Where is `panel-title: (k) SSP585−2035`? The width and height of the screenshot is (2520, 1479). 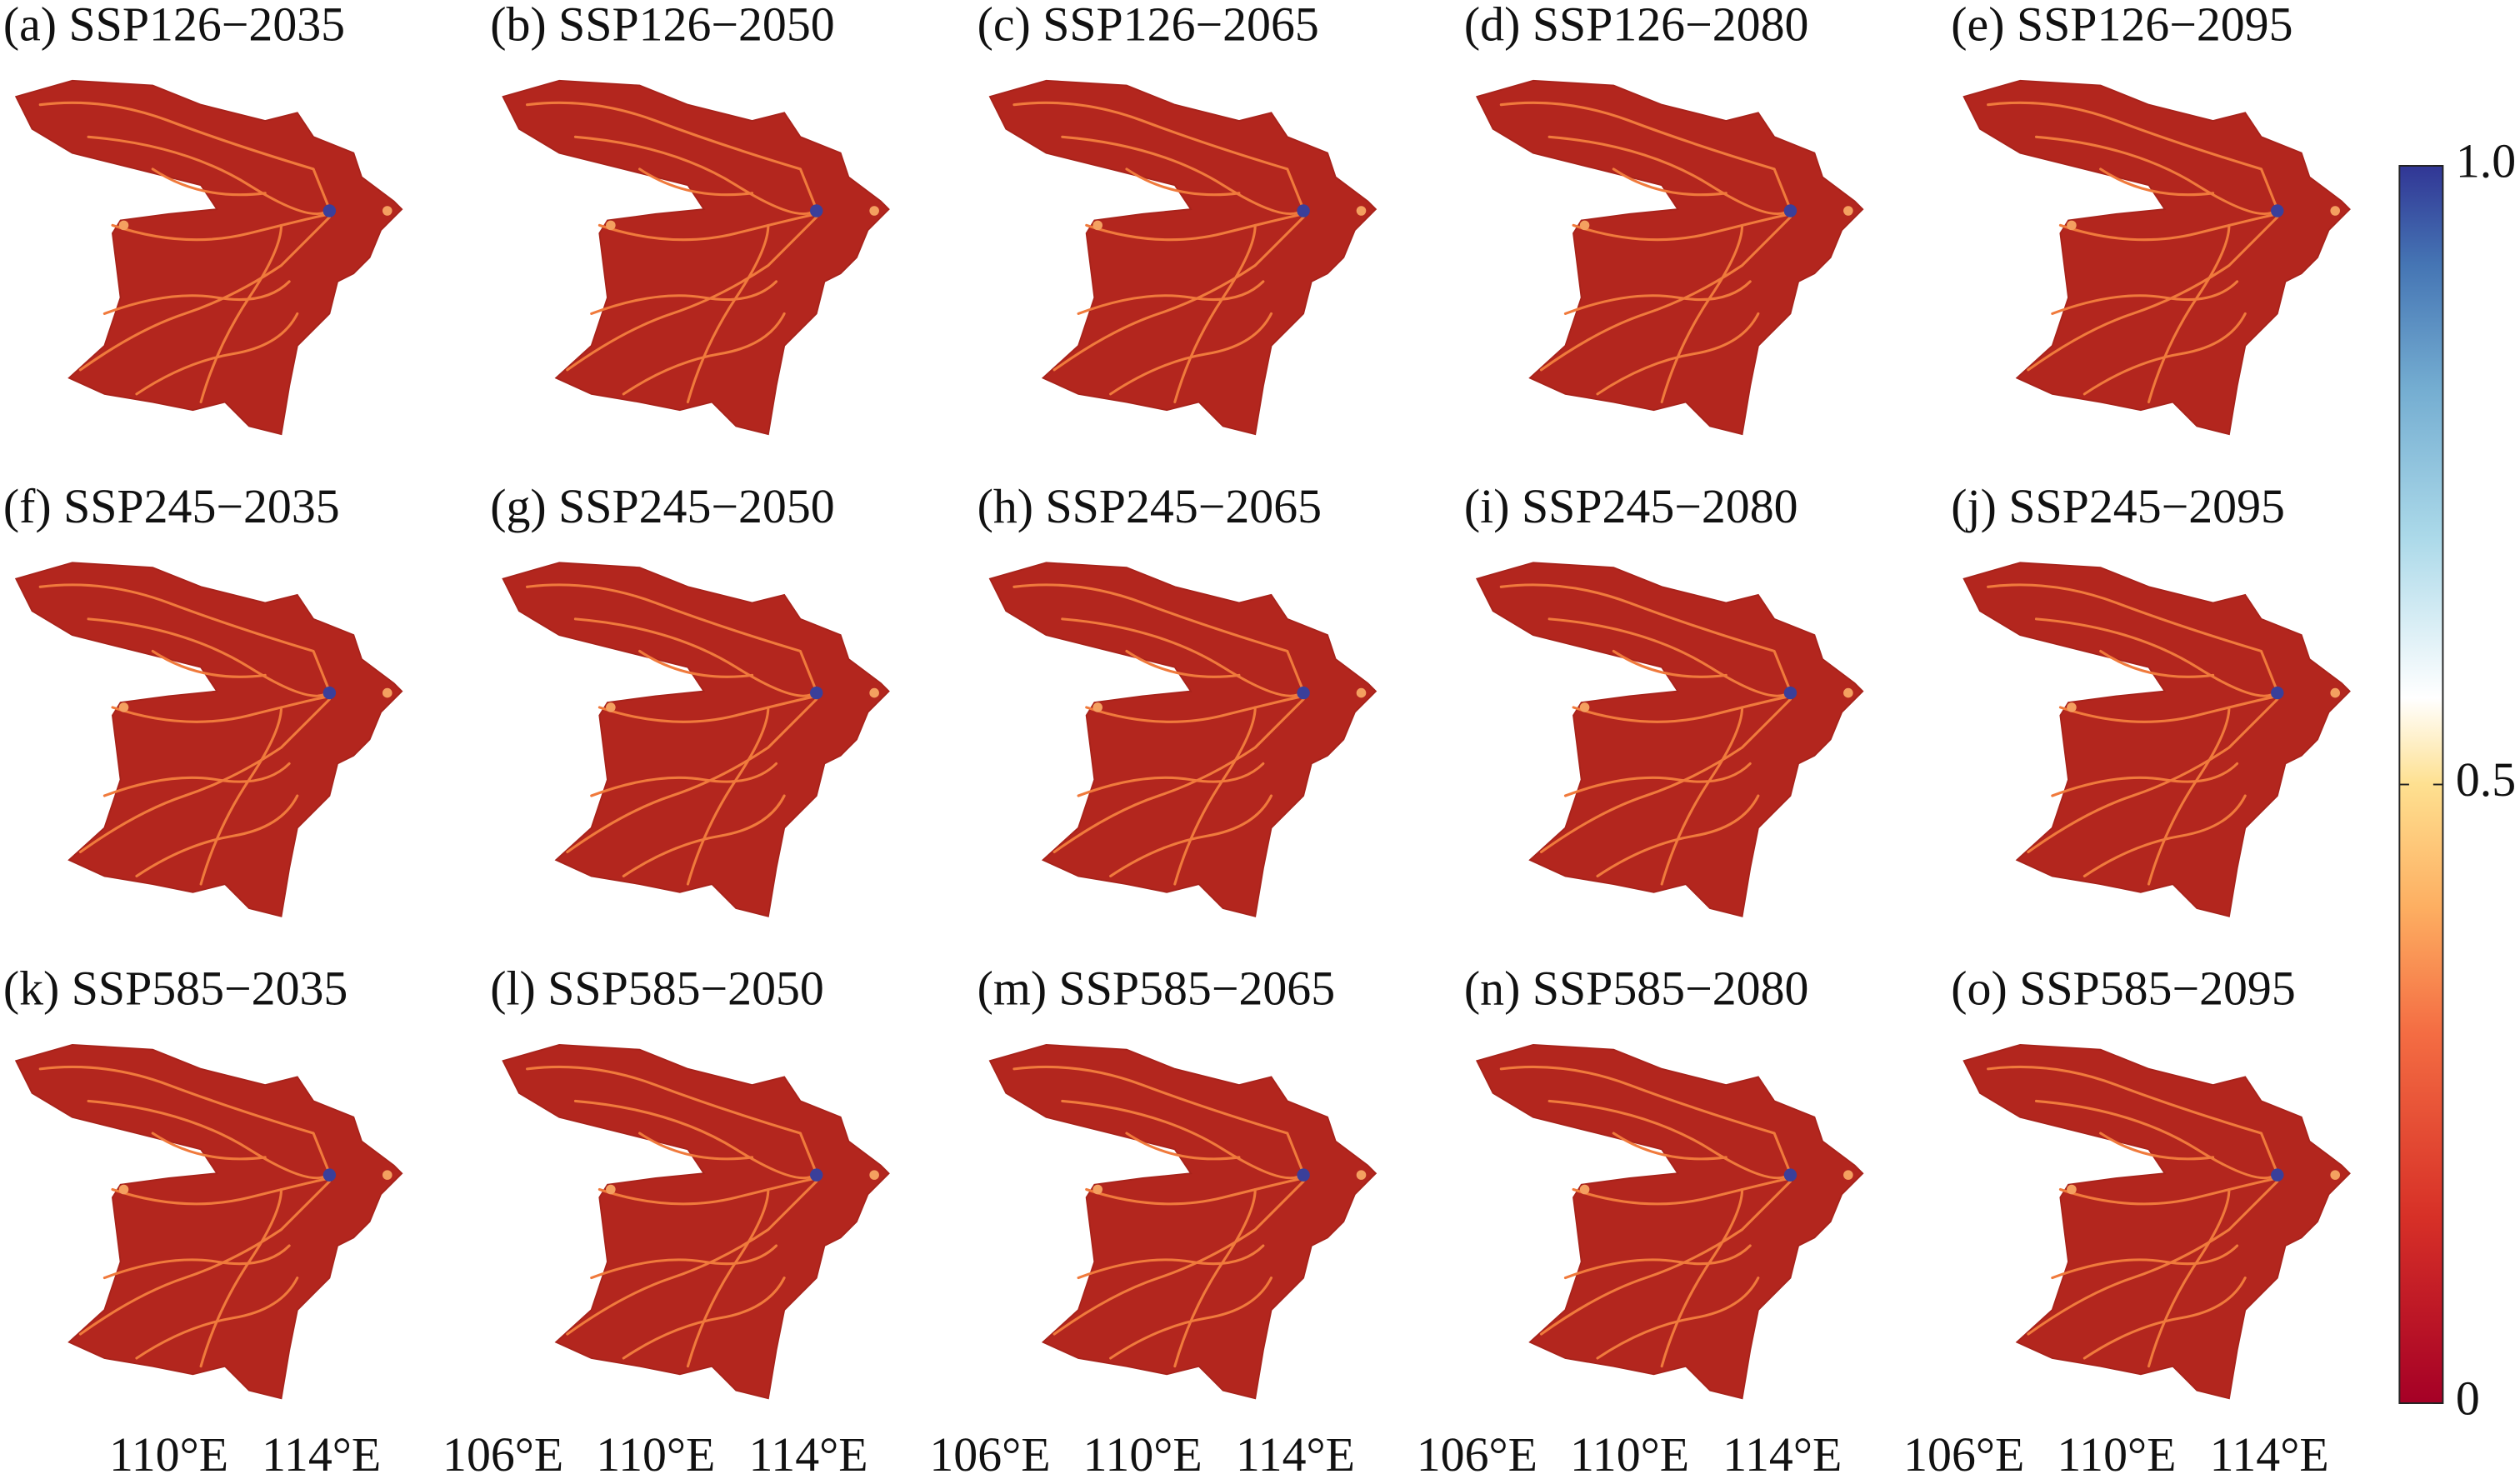 panel-title: (k) SSP585−2035 is located at coordinates (175, 988).